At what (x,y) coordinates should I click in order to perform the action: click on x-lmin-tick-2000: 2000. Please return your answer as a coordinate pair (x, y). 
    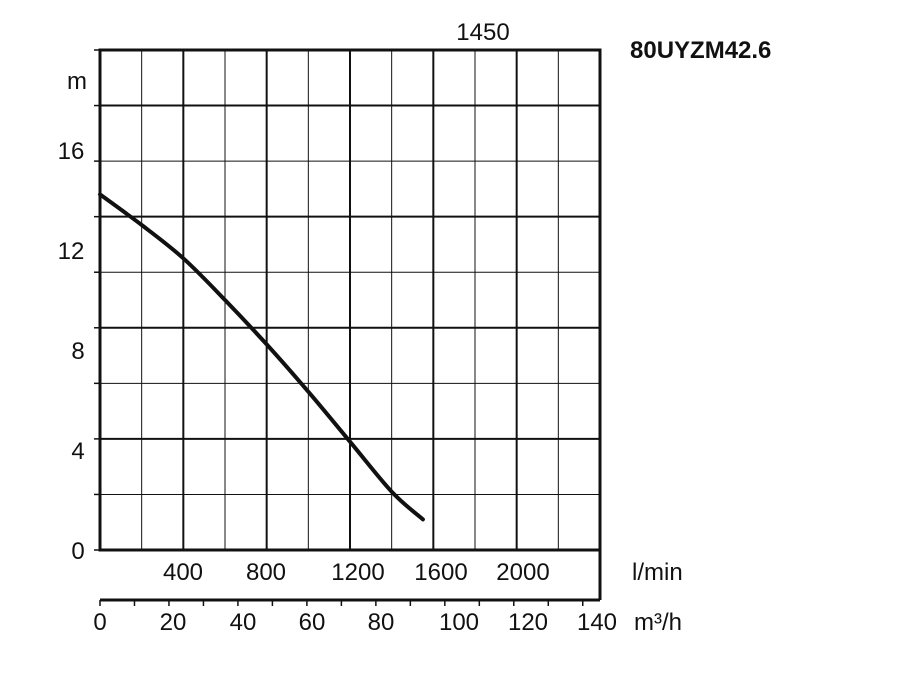
    Looking at the image, I should click on (522, 572).